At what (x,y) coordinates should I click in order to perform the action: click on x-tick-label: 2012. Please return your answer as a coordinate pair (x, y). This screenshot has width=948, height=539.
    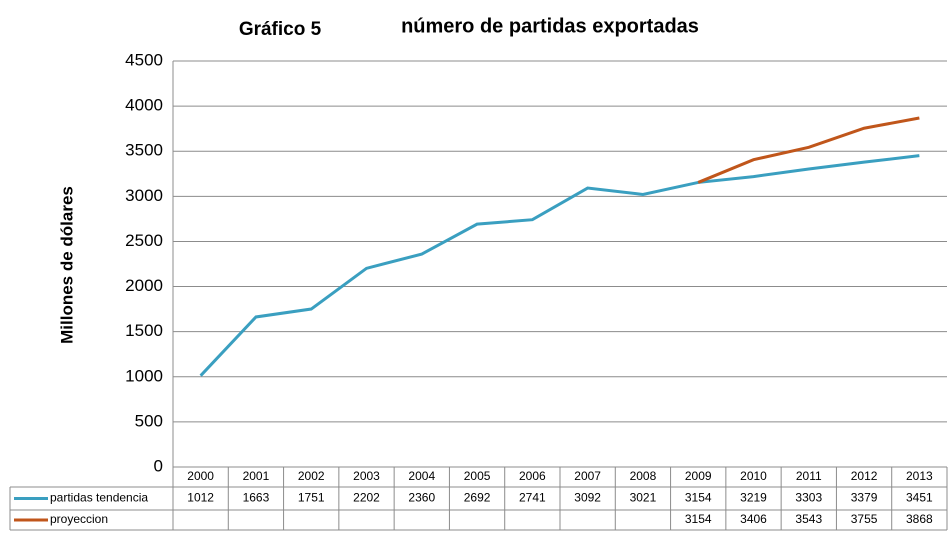
    Looking at the image, I should click on (864, 476).